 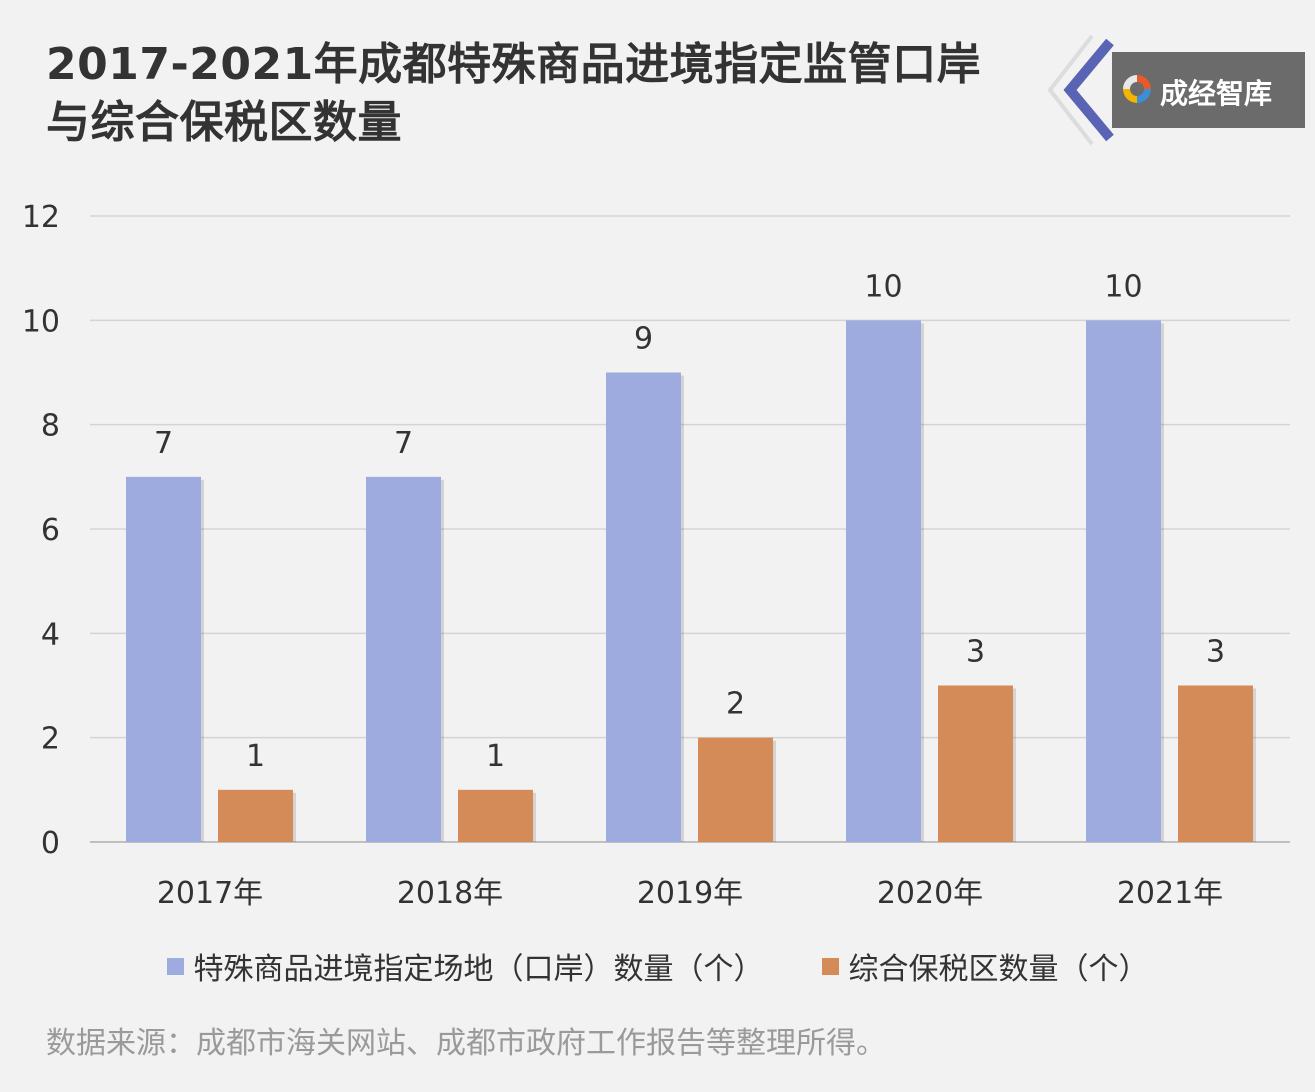 What do you see at coordinates (41, 321) in the screenshot?
I see `y-tick-label: 10` at bounding box center [41, 321].